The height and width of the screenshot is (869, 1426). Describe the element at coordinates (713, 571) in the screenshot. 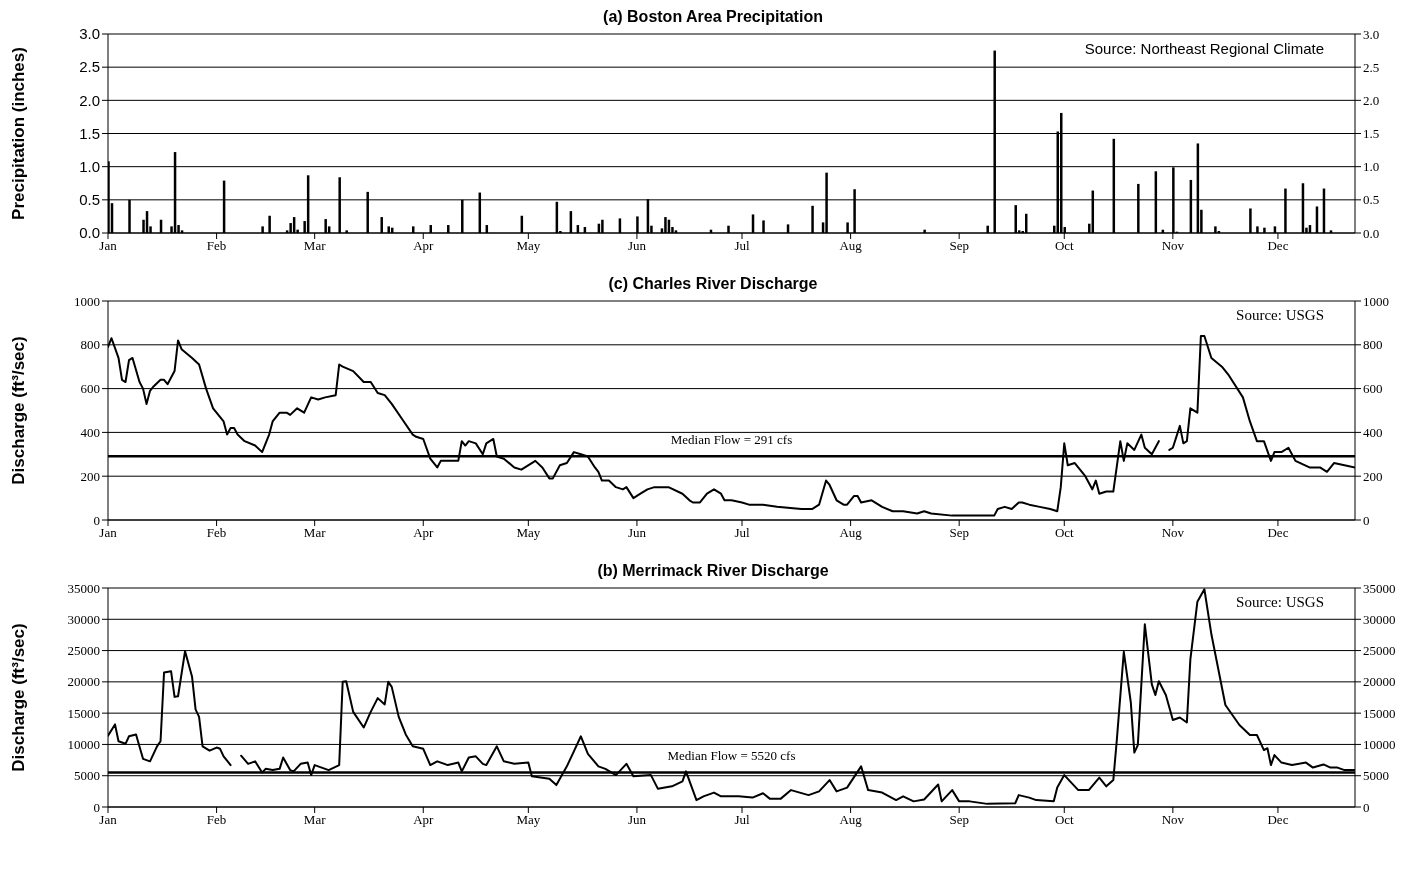

I see `chart-title: (b) Merrimack River Discharge` at that location.